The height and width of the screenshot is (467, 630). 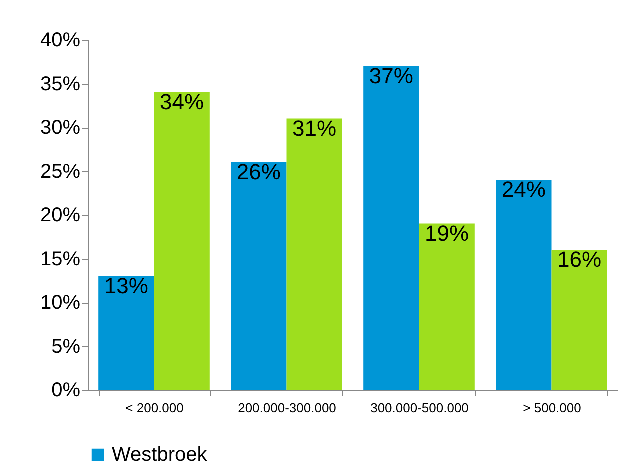 I want to click on y-tick-label: 15%, so click(x=60, y=259).